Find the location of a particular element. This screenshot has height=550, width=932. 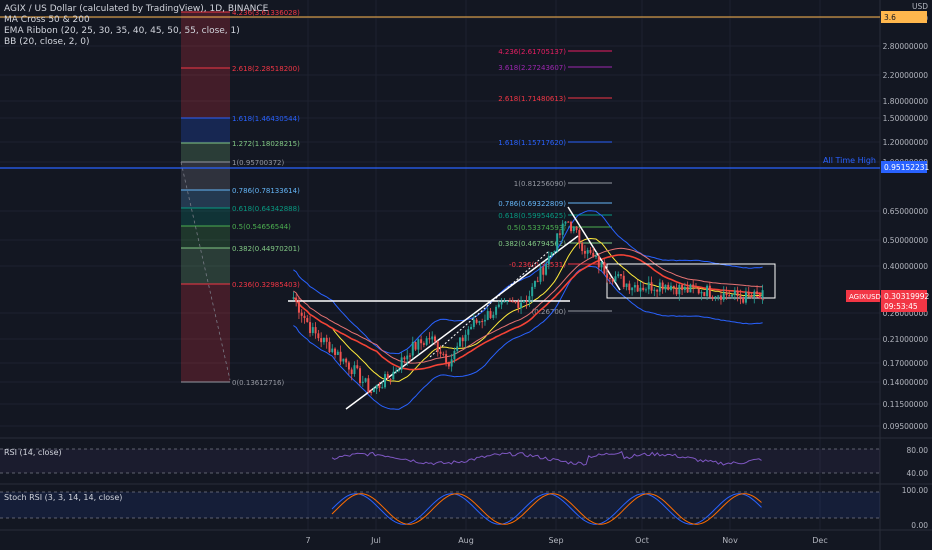

fib-level-label: 1(0.95700372) is located at coordinates (258, 163).